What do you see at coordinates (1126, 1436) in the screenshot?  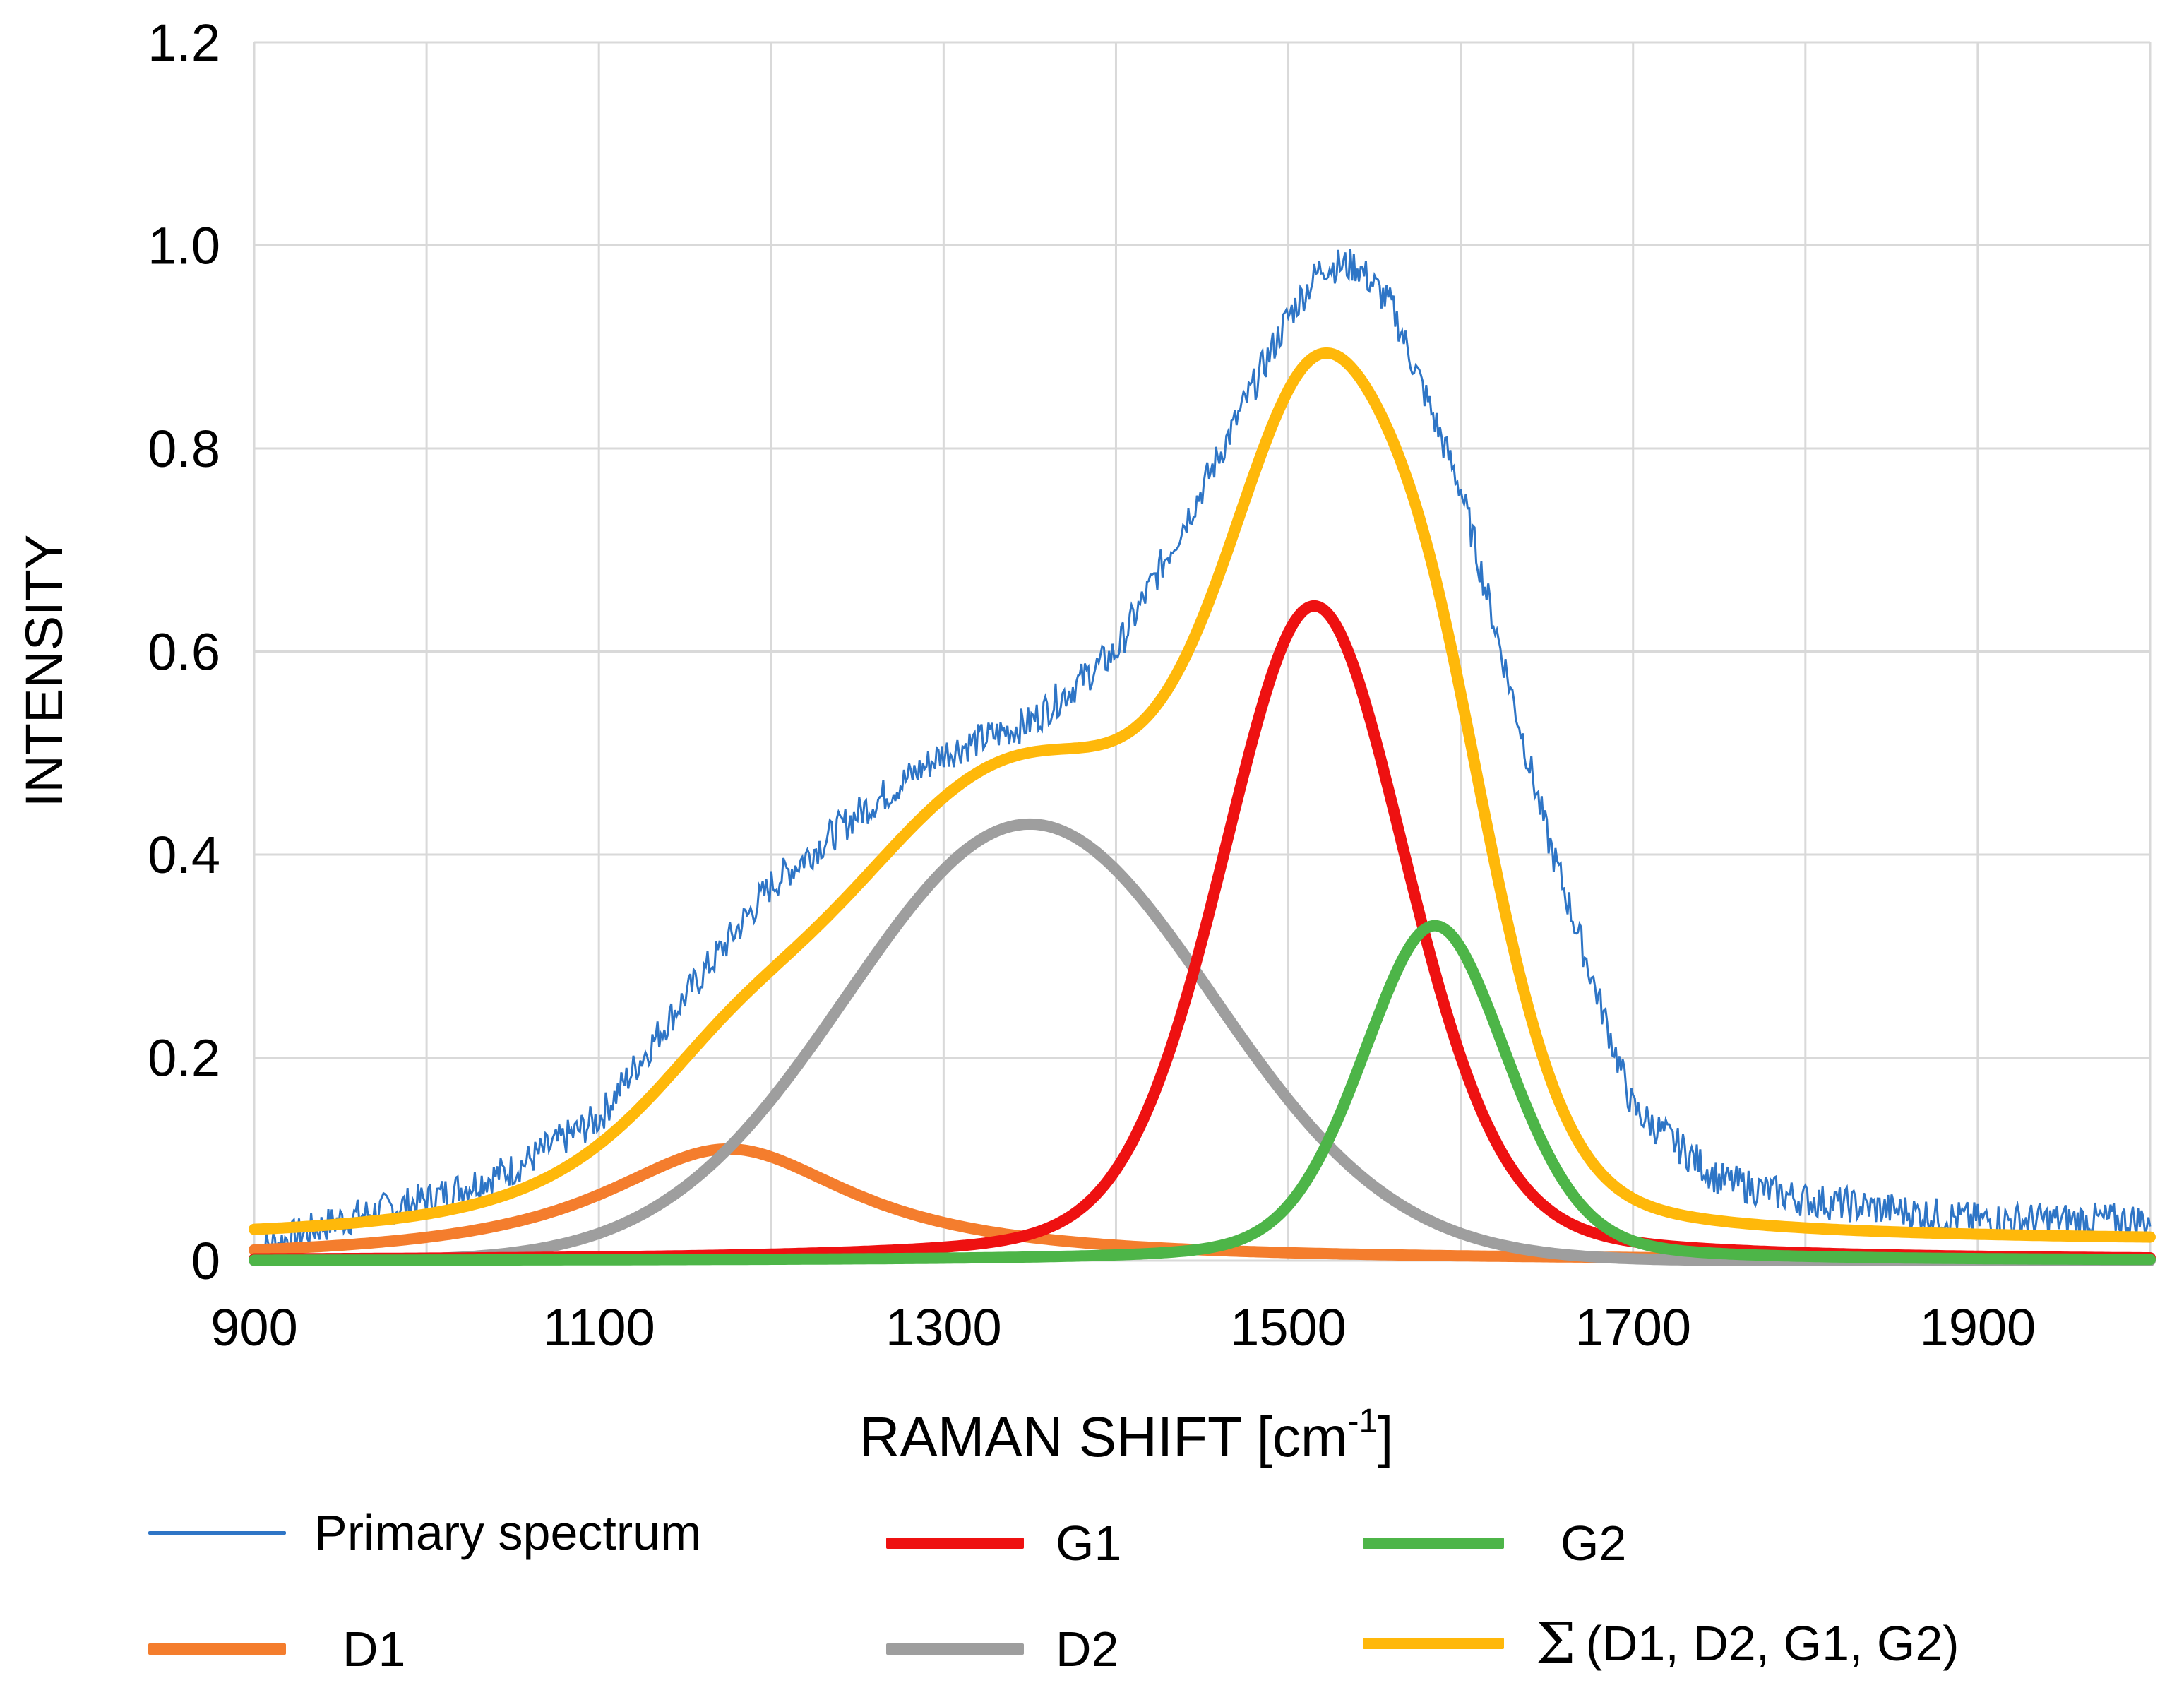 I see `x-axis-label: RAMAN SHIFT [cm-1]` at bounding box center [1126, 1436].